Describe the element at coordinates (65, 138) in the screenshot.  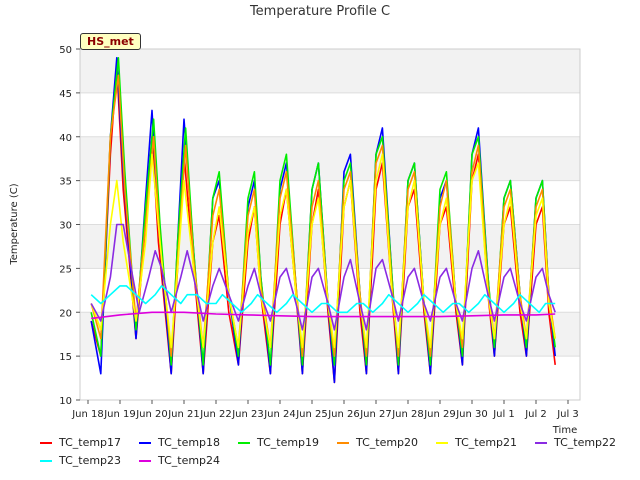
I see `y-tick-label: 40` at that location.